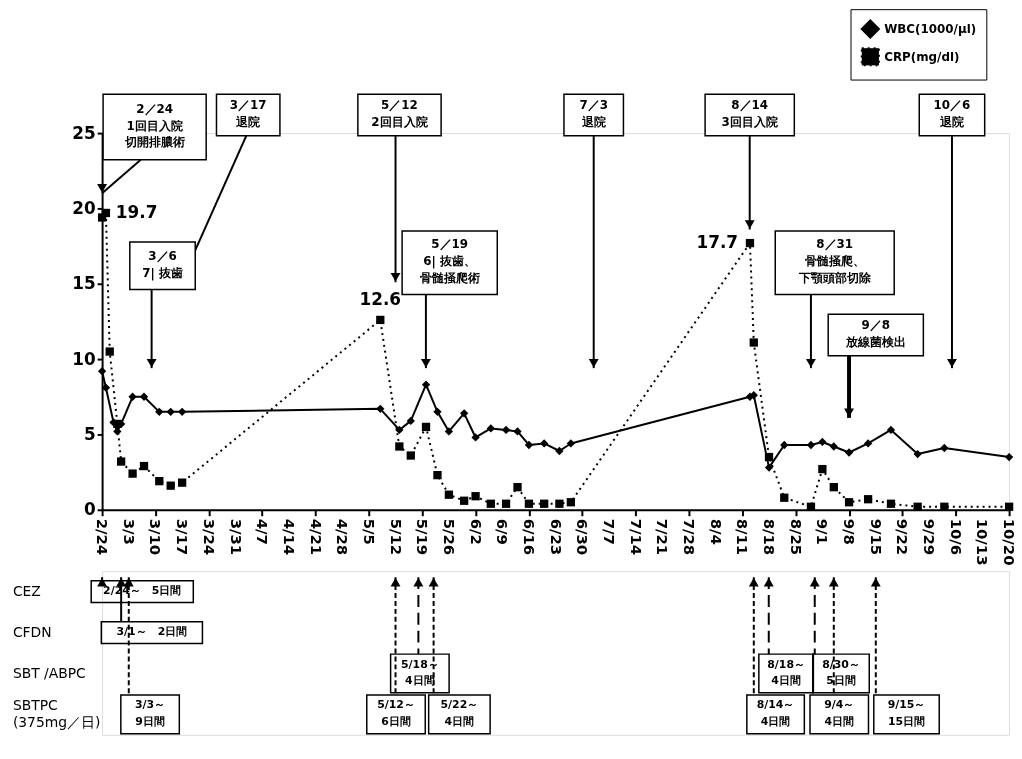  Describe the element at coordinates (89, 509) in the screenshot. I see `y-tick-label: 0` at that location.